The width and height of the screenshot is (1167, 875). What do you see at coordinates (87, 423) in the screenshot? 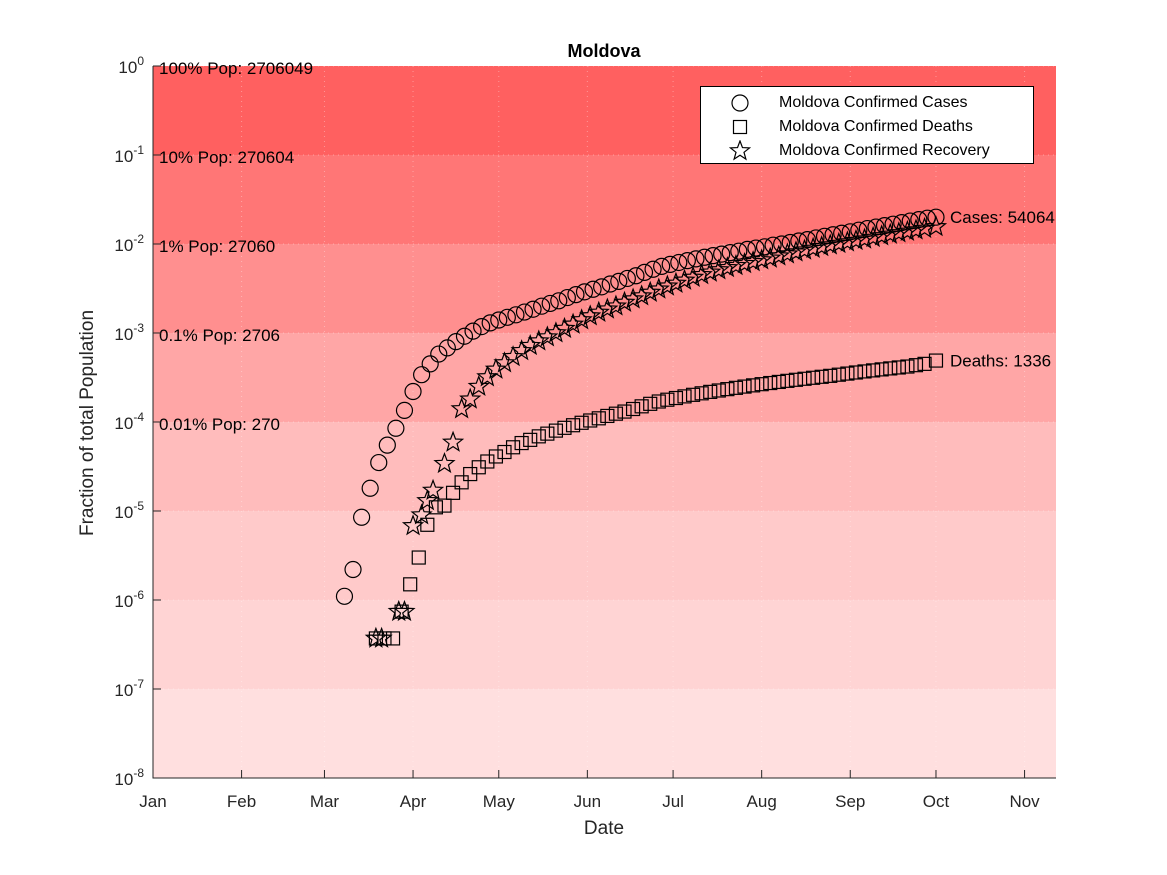
I see `y-axis-label: Fraction of total Population` at bounding box center [87, 423].